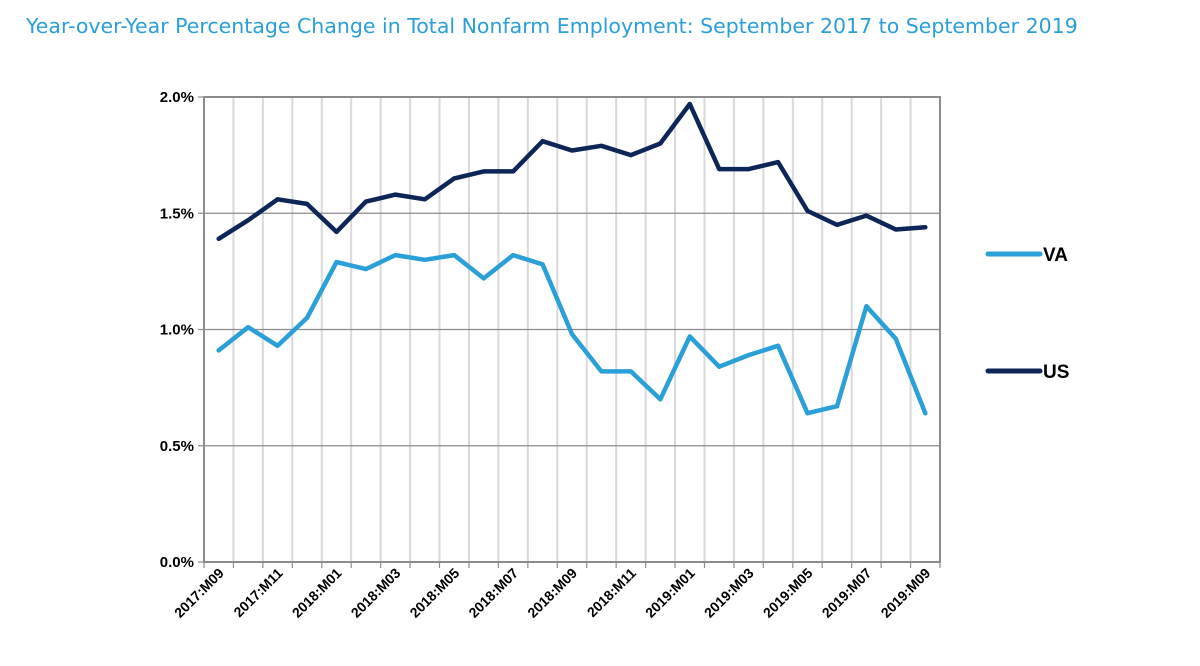 The image size is (1200, 666). Describe the element at coordinates (177, 330) in the screenshot. I see `y-tick-label: 1.0%` at that location.